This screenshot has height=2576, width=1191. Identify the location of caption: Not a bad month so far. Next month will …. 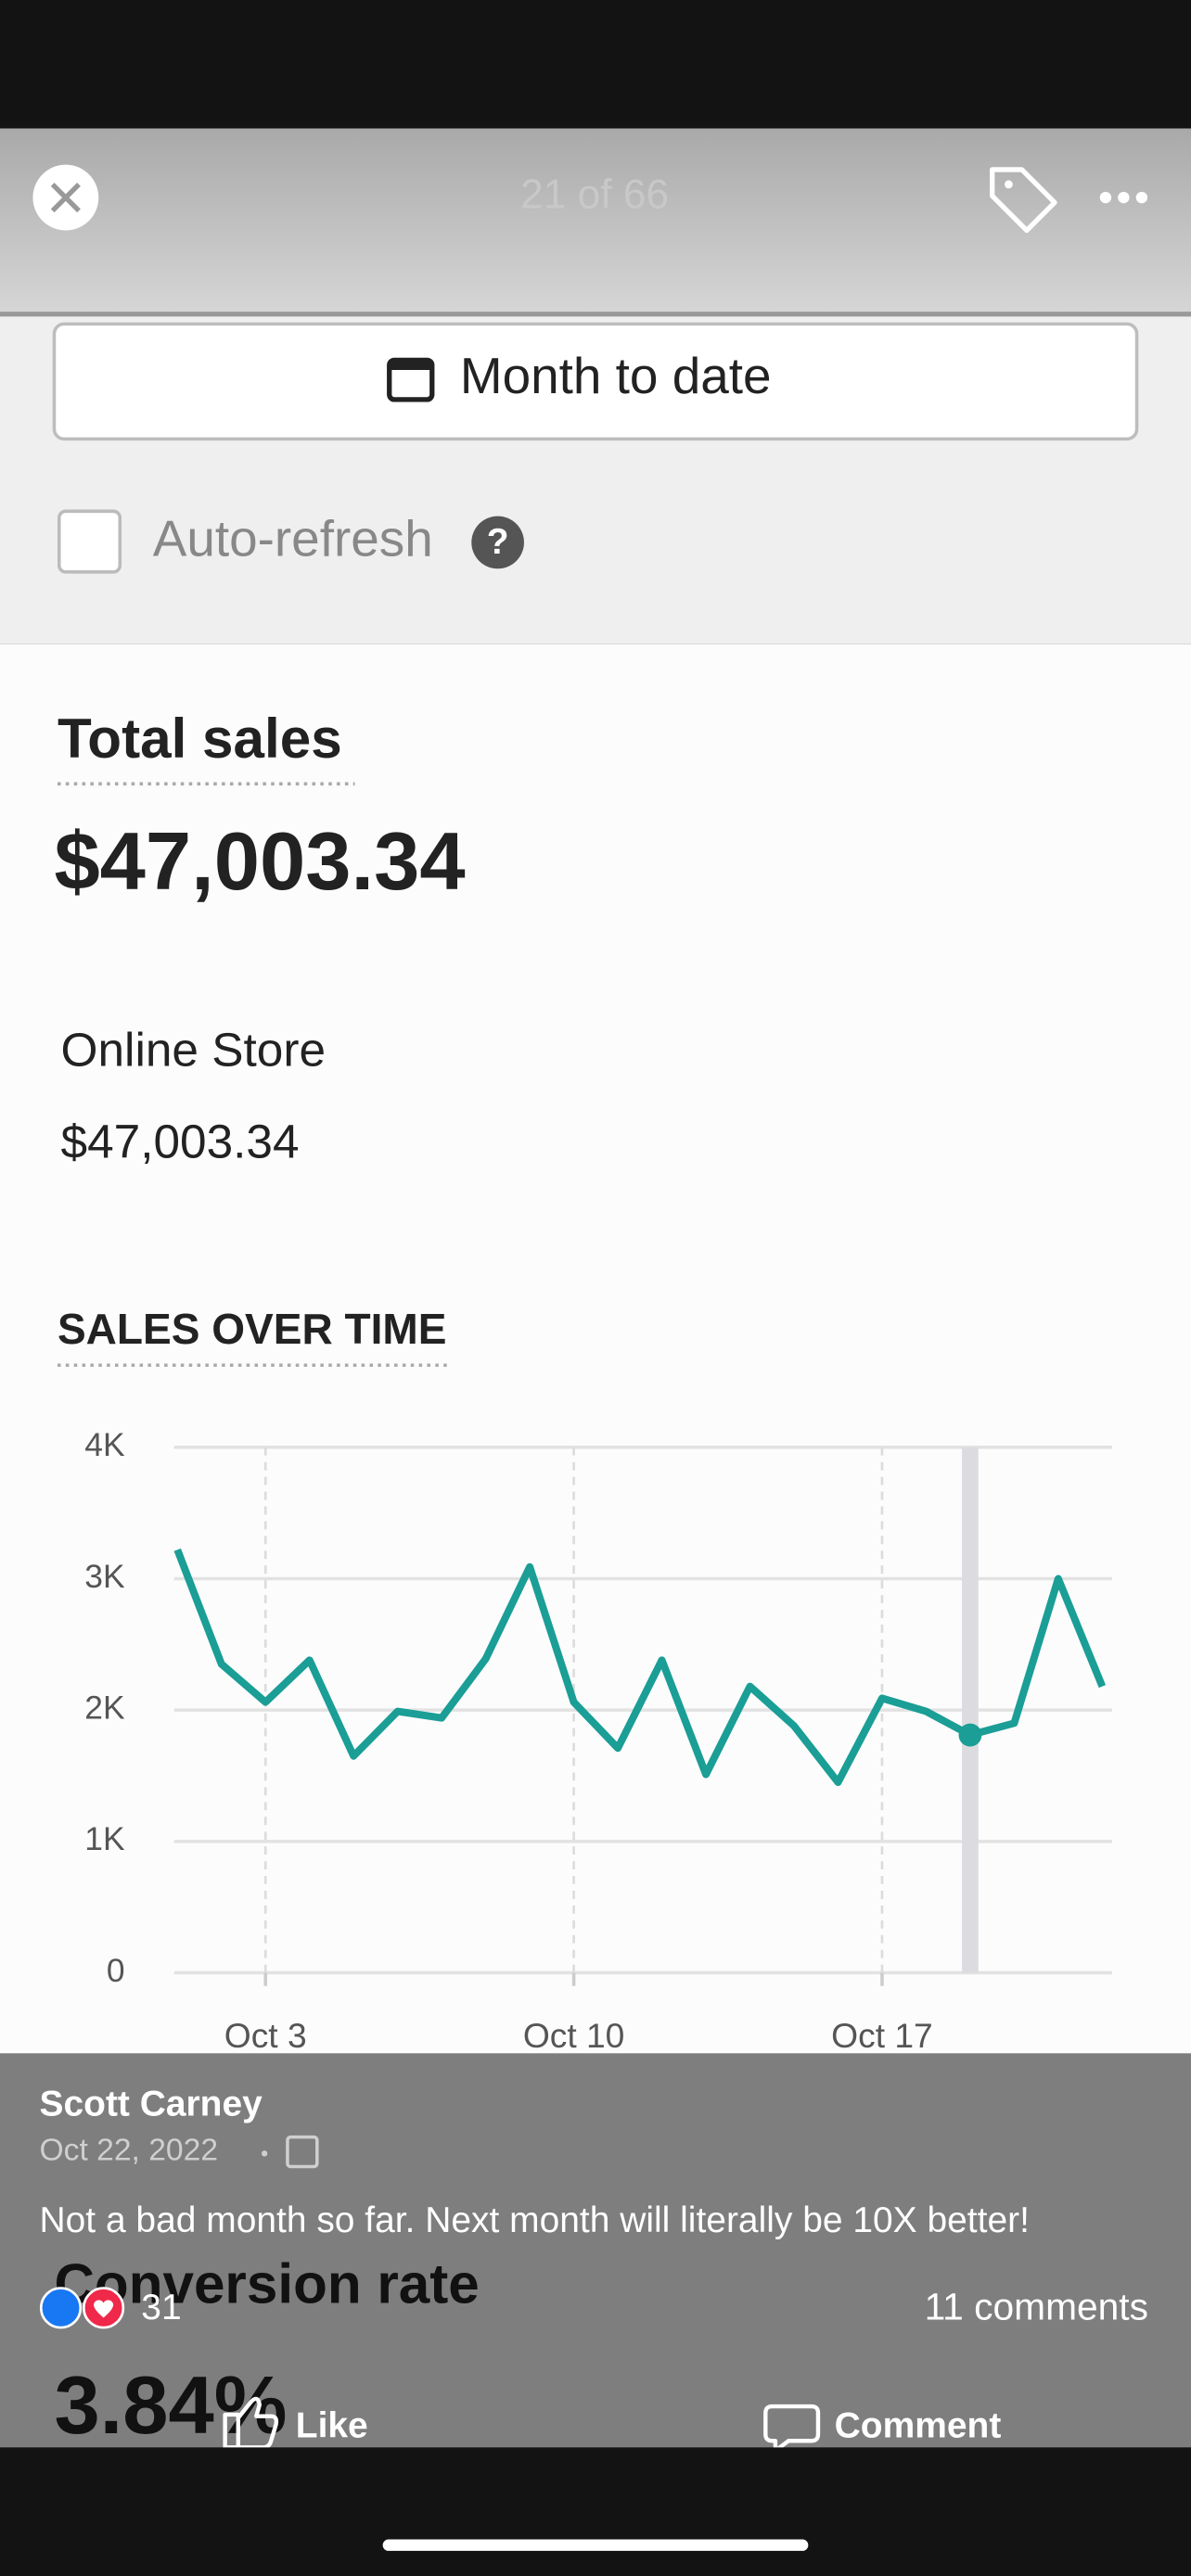
(535, 2220).